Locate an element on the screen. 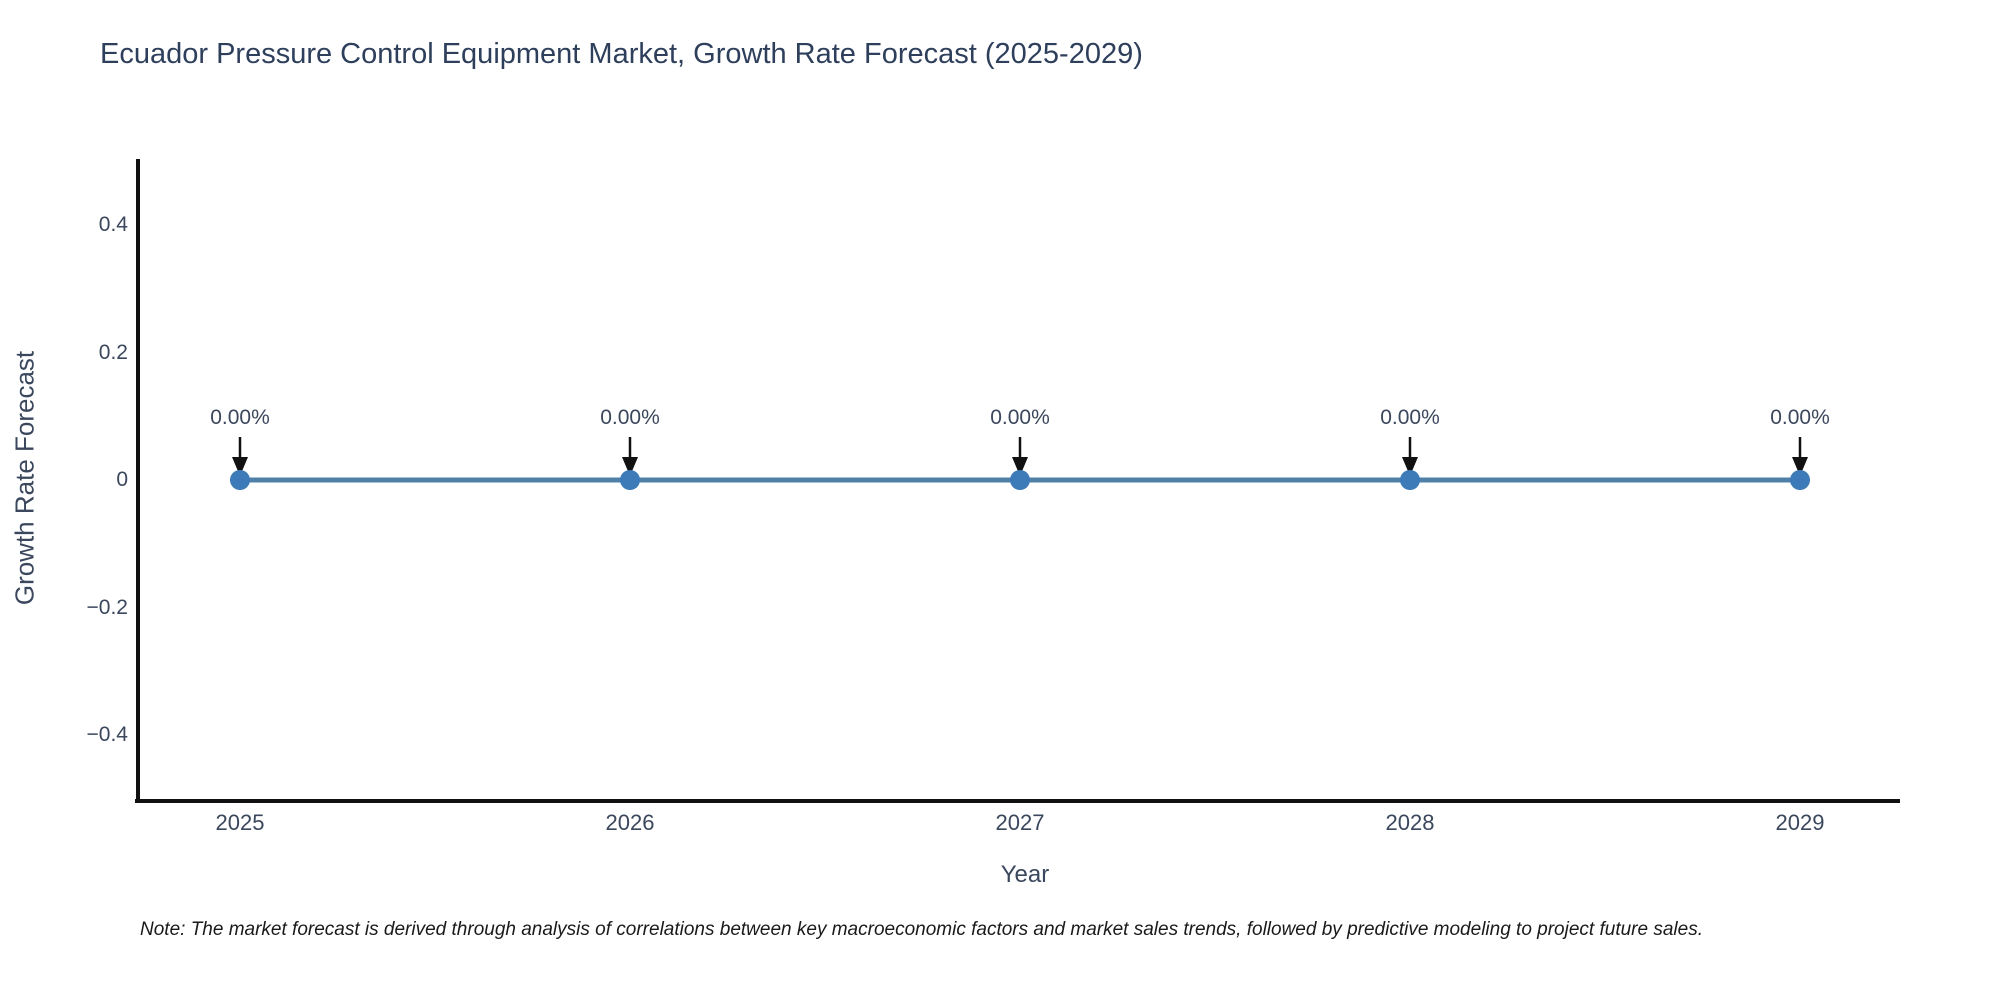 The width and height of the screenshot is (2000, 1000). annotation-arrows is located at coordinates (1020, 456).